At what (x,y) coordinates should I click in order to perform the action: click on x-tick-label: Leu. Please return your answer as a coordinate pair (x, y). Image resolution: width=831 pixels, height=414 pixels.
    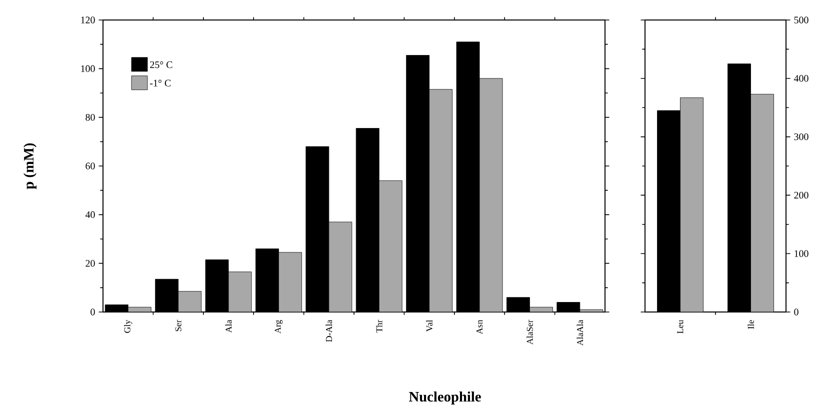
    Looking at the image, I should click on (680, 327).